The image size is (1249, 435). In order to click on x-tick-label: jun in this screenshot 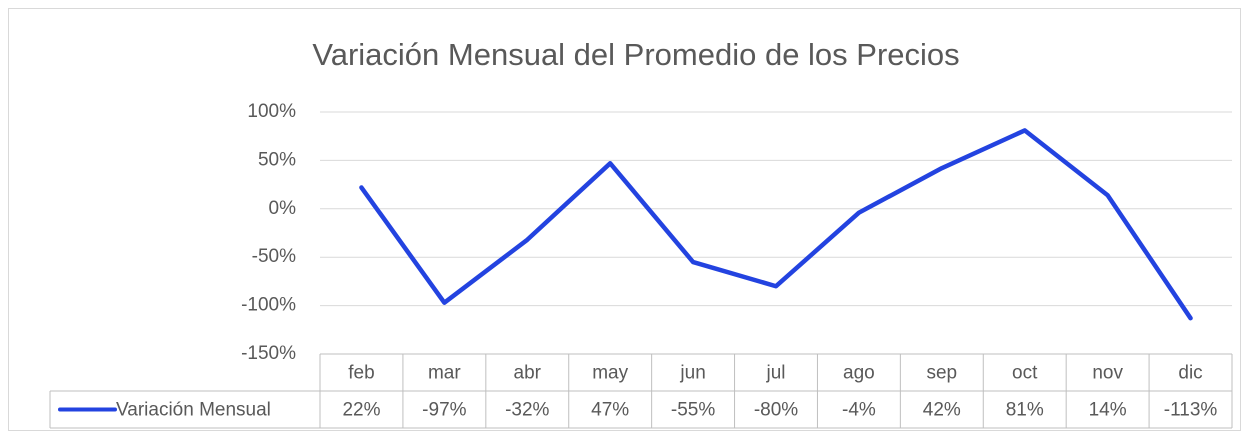, I will do `click(692, 373)`.